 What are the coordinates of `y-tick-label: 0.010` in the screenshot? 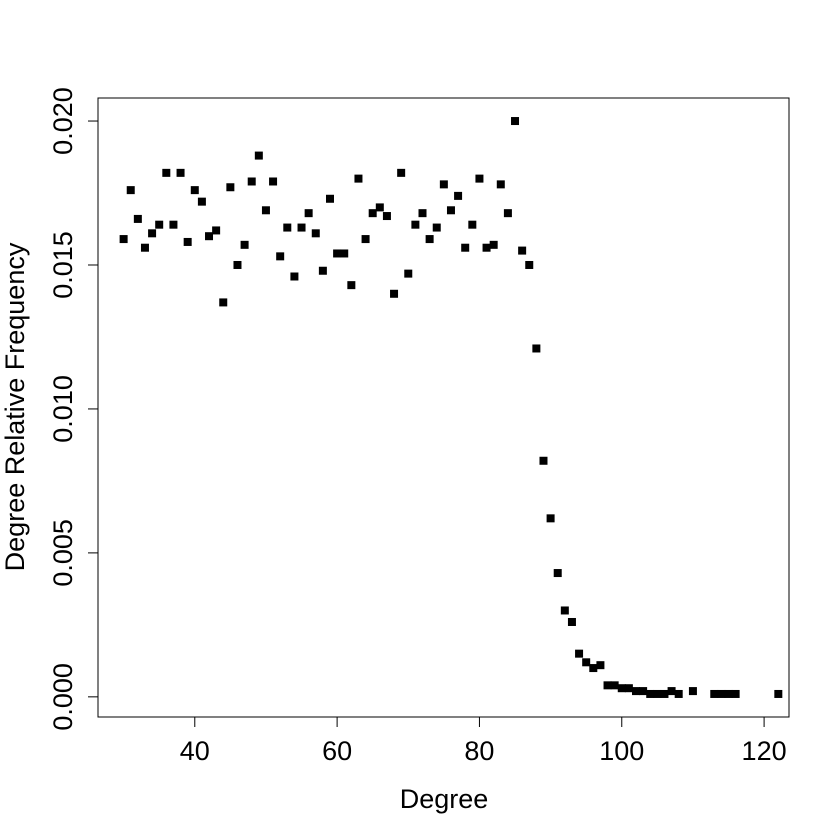 It's located at (63, 409).